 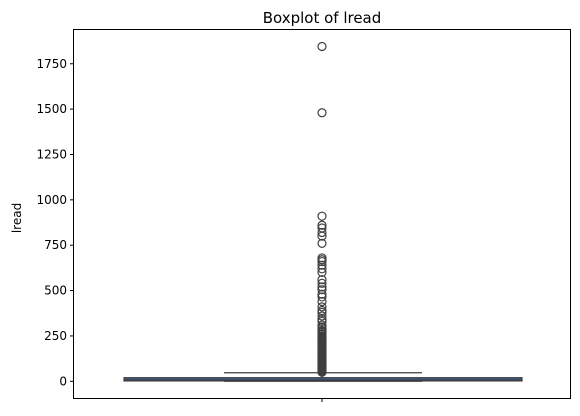 I want to click on y-tick-label: 1750, so click(x=51, y=64).